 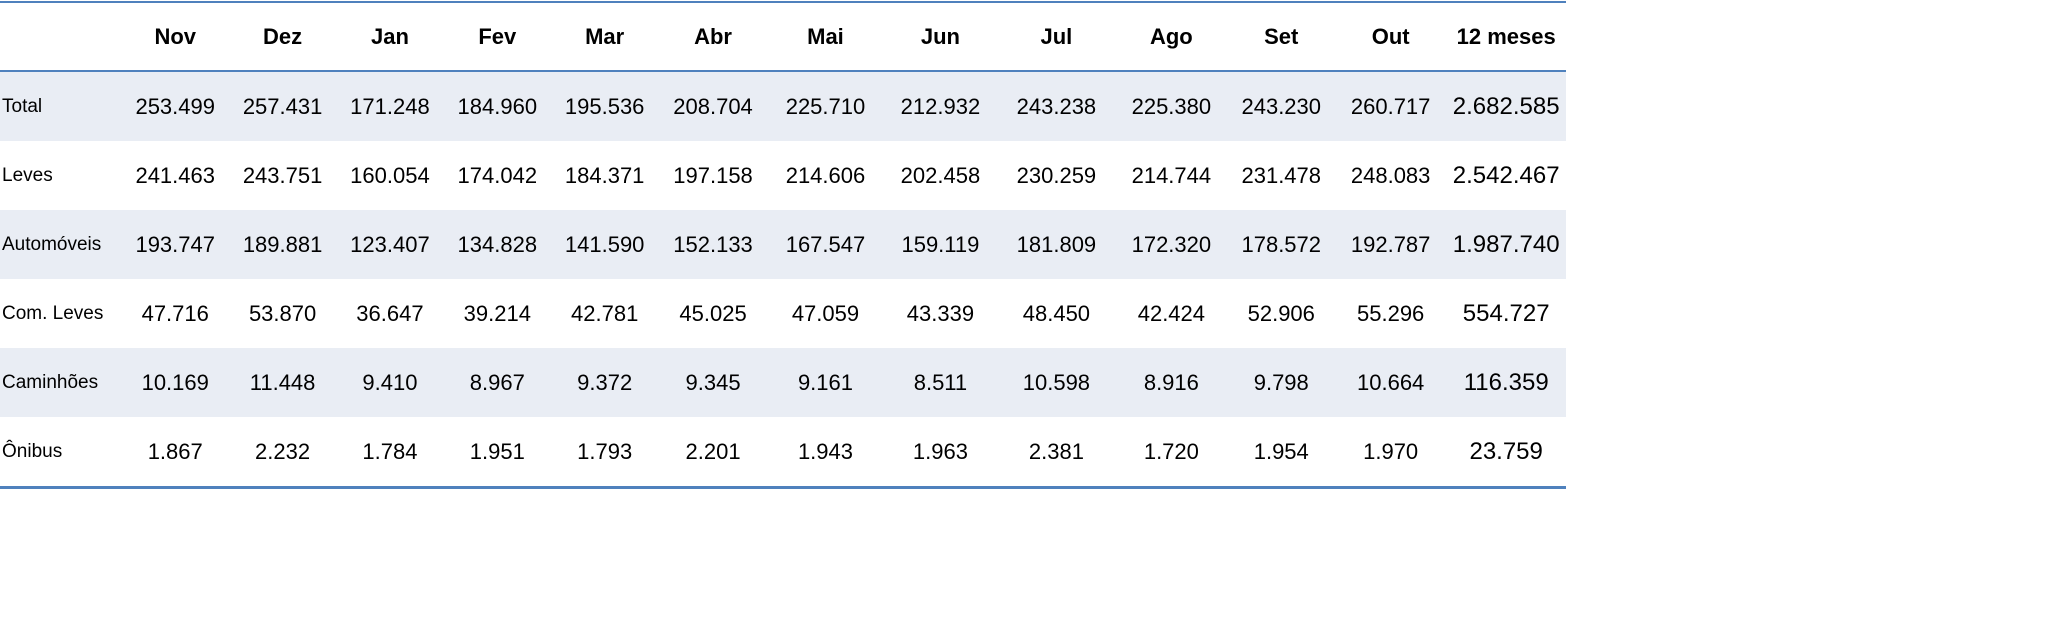 I want to click on value-cell: 48.450, so click(x=1056, y=313).